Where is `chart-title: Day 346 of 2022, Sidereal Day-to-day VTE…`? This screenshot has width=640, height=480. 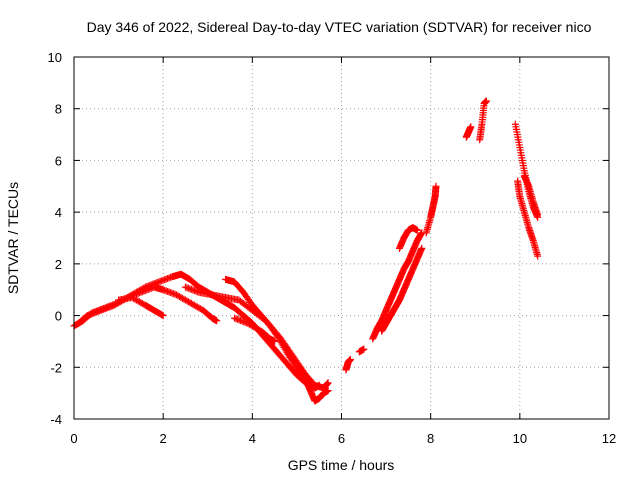
chart-title: Day 346 of 2022, Sidereal Day-to-day VTE… is located at coordinates (339, 27).